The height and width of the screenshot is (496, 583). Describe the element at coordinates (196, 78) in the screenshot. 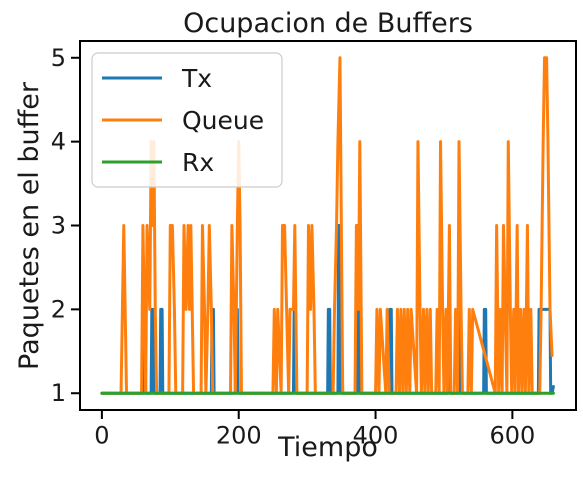

I see `legend-label-tx: Tx` at that location.